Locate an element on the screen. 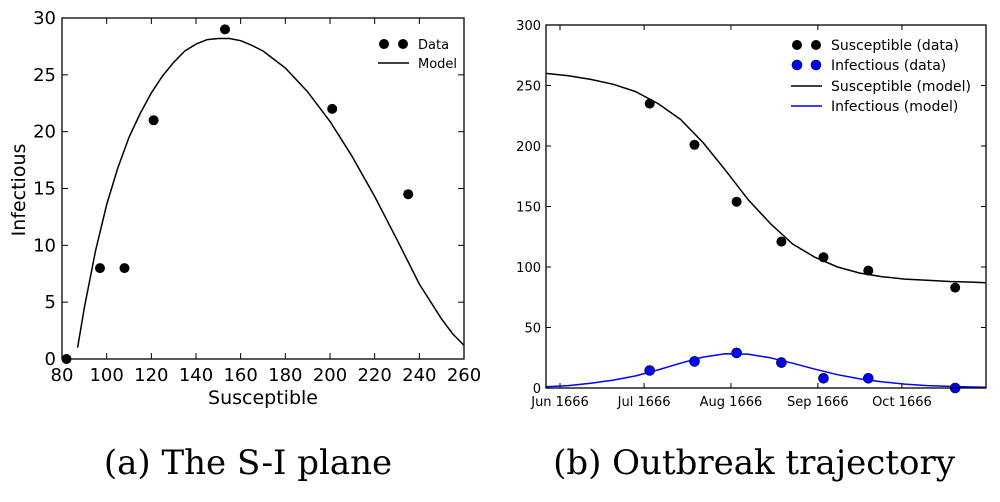 The image size is (1000, 502). xtick-label: 180 is located at coordinates (285, 375).